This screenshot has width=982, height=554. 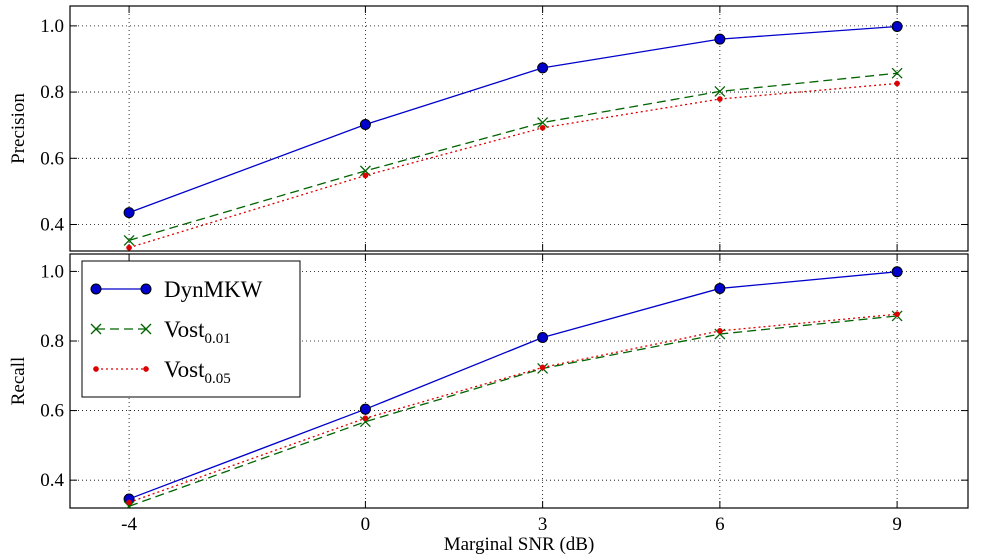 I want to click on x-tick-label: 0, so click(x=366, y=524).